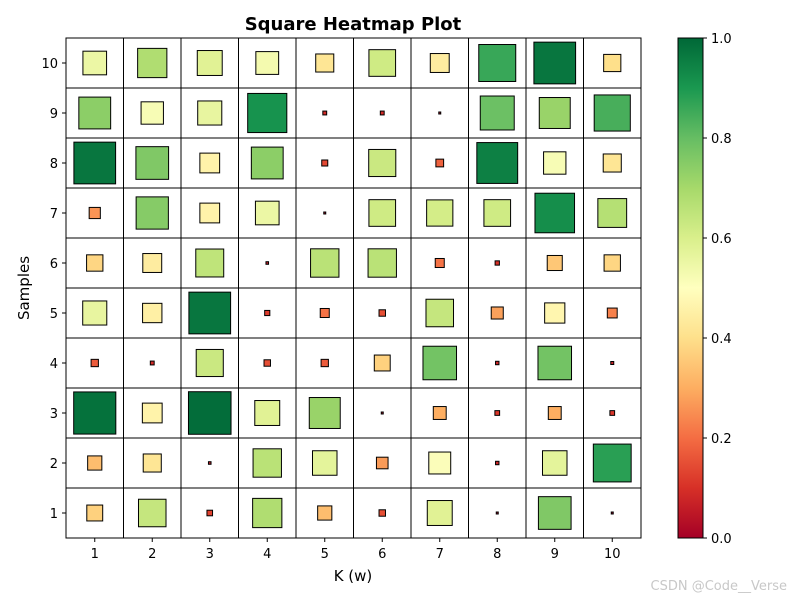 This screenshot has width=800, height=600. Describe the element at coordinates (54, 114) in the screenshot. I see `y-tick-label: 9` at that location.